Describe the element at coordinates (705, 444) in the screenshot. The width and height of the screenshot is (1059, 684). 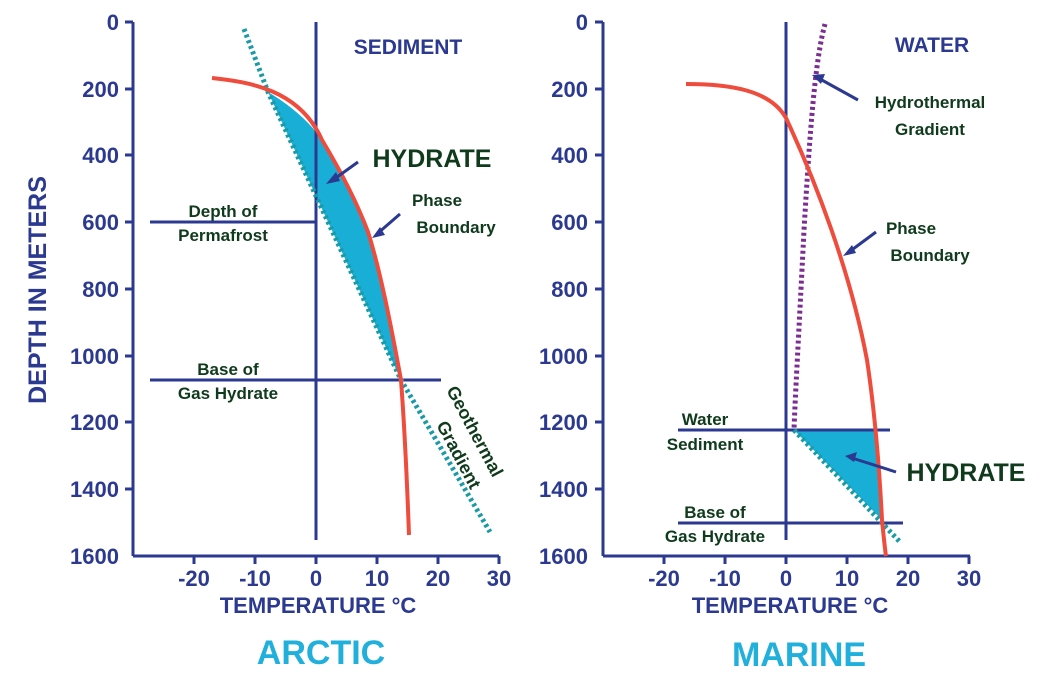
I see `marine-water-sediment-label: Sediment` at that location.